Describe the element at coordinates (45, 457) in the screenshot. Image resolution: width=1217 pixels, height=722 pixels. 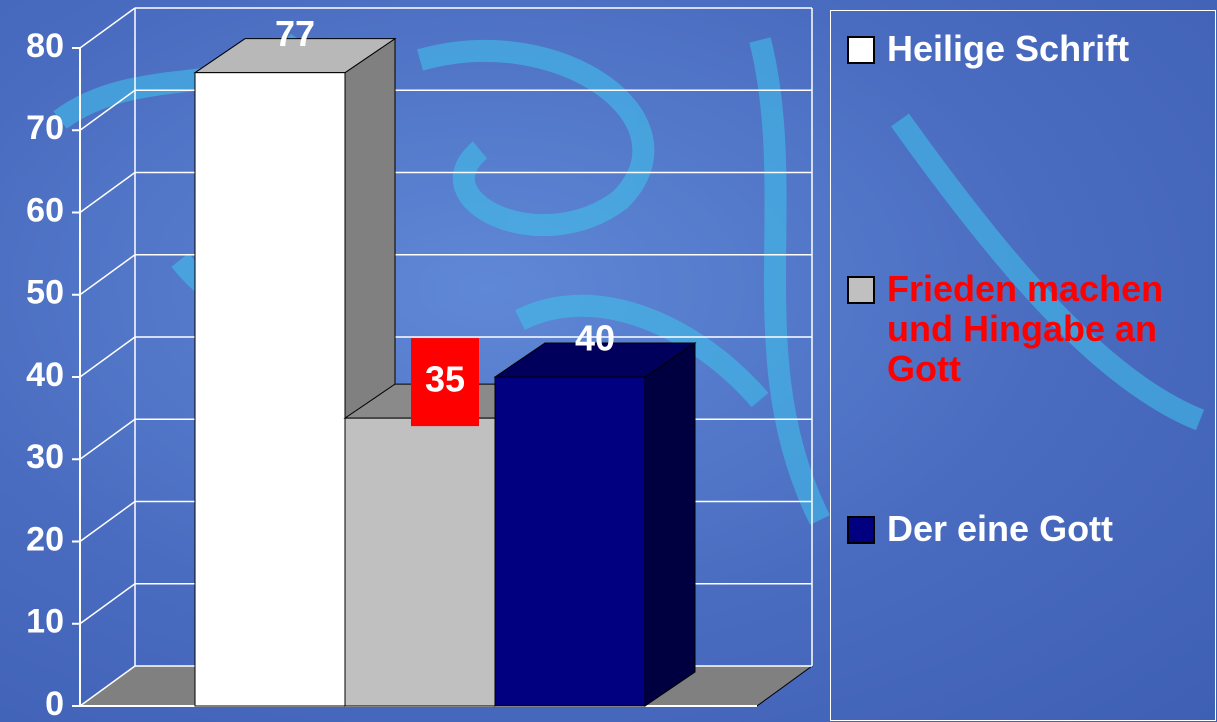
I see `y-tick-label: 30` at that location.